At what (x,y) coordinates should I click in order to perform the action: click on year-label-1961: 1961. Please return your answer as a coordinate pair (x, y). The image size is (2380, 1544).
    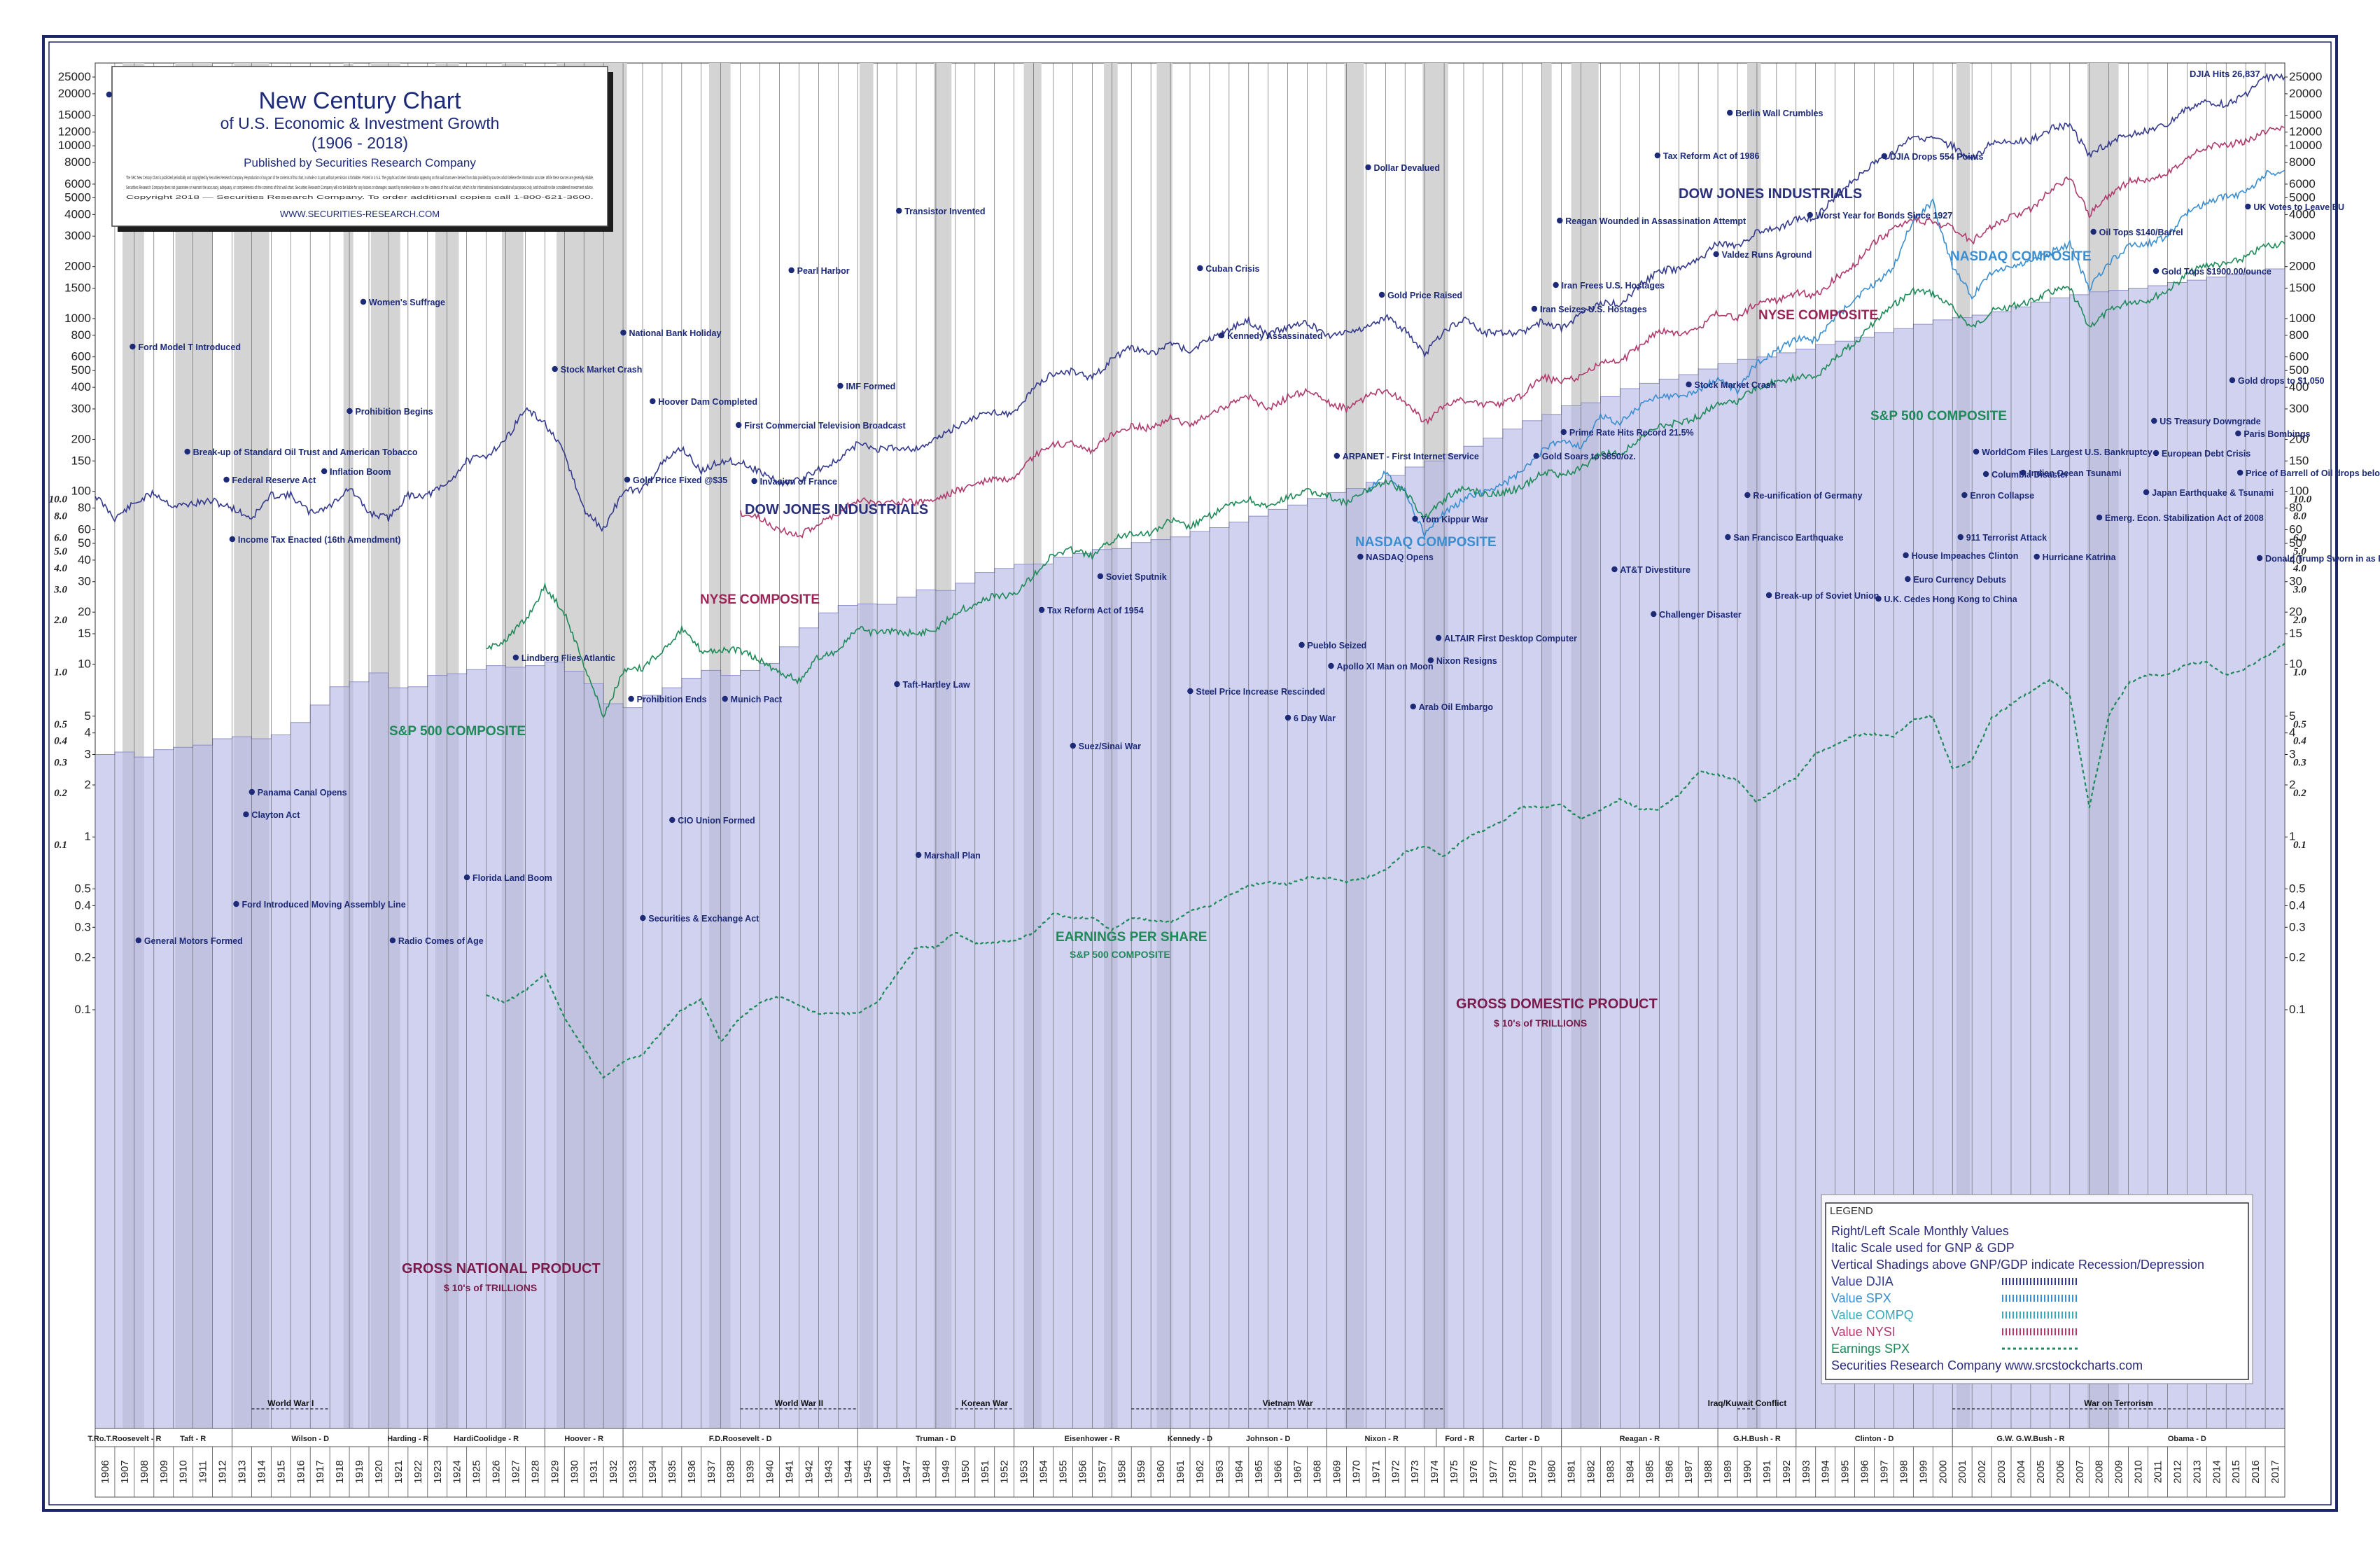
    Looking at the image, I should click on (1180, 1471).